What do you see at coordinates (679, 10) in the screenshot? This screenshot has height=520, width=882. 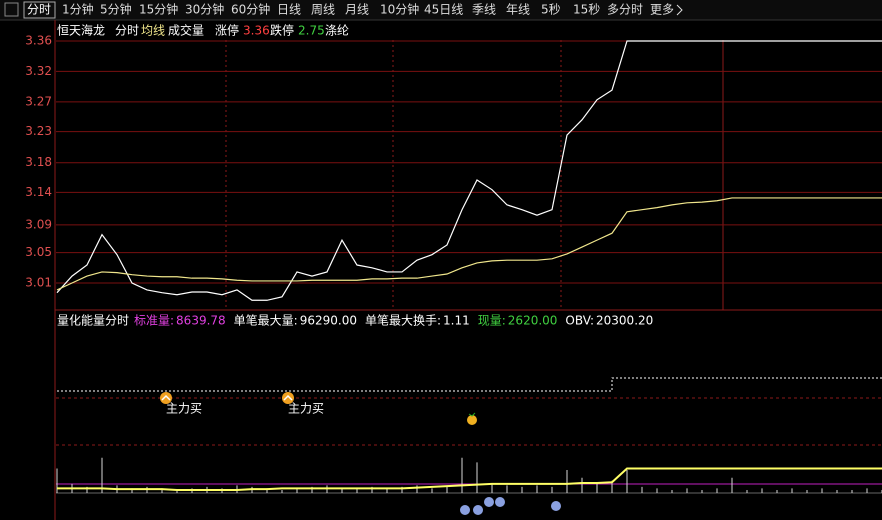 I see `more-chevron` at bounding box center [679, 10].